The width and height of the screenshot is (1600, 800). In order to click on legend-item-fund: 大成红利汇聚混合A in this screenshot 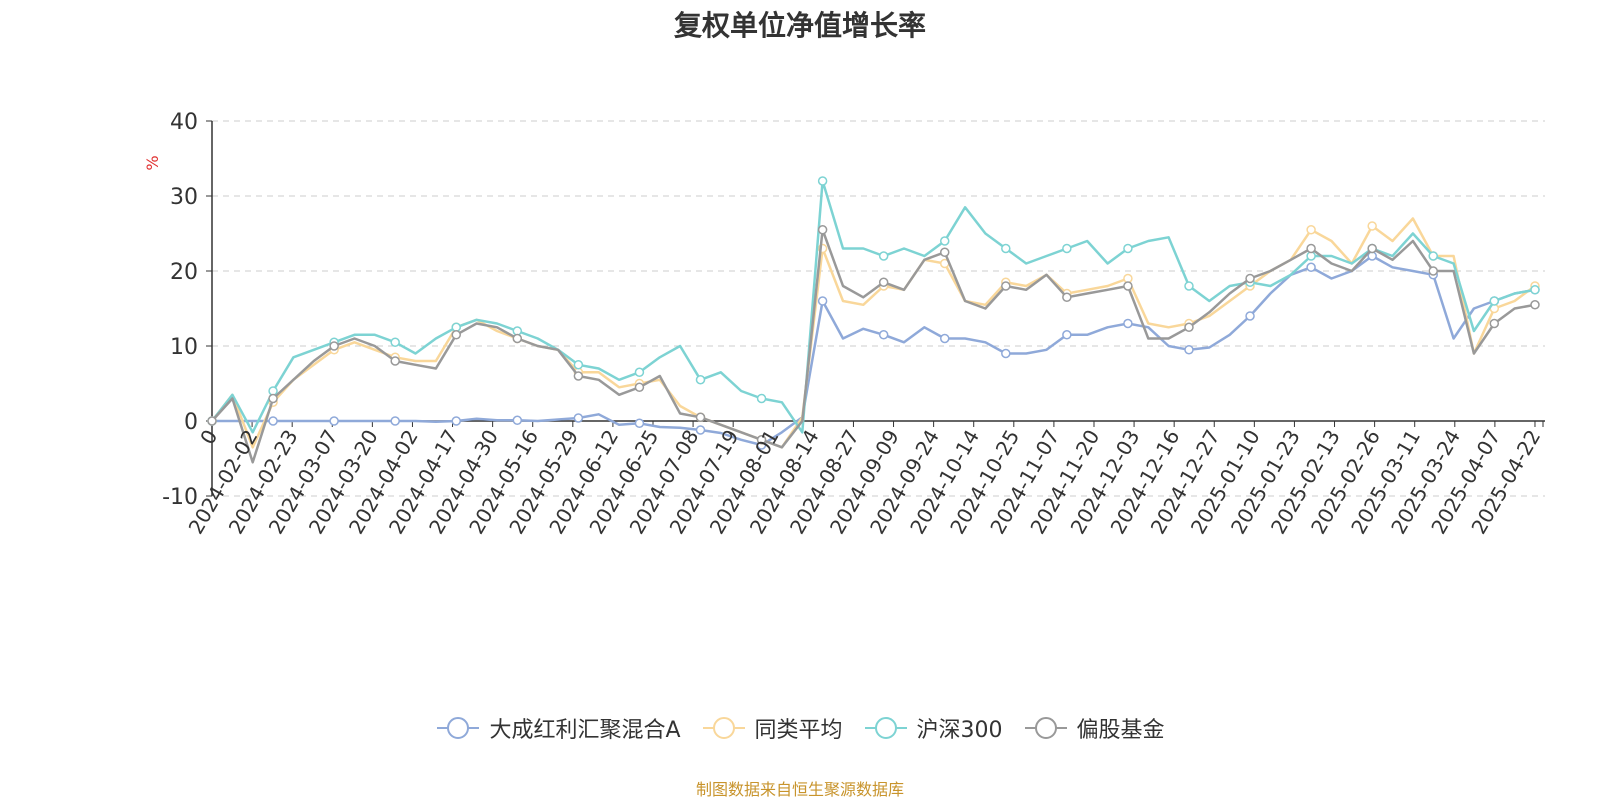, I will do `click(558, 728)`.